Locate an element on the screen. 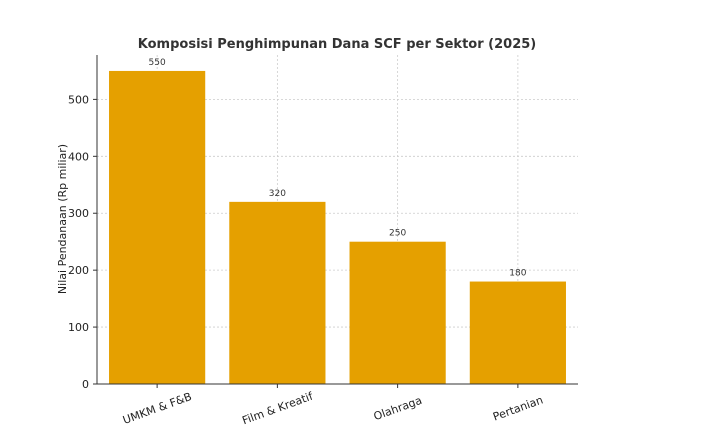 The width and height of the screenshot is (722, 433). x-tick-label: Film & Kreatif is located at coordinates (277, 408).